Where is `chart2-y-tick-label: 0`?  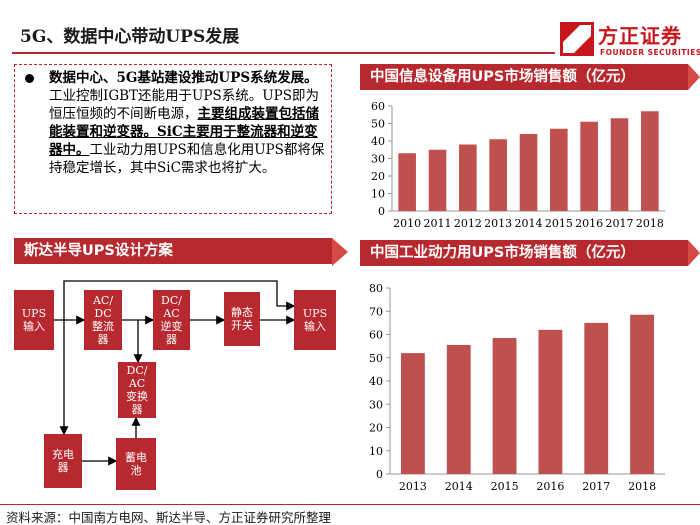
chart2-y-tick-label: 0 is located at coordinates (379, 474).